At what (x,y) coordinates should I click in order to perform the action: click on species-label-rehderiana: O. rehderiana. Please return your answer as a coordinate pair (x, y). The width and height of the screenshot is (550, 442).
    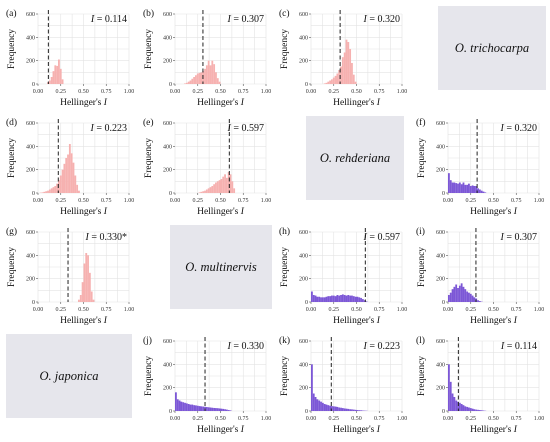
    Looking at the image, I should click on (355, 158).